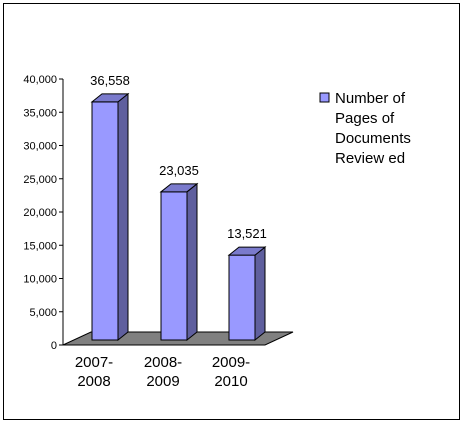 The height and width of the screenshot is (425, 465). Describe the element at coordinates (40, 280) in the screenshot. I see `y-tick-label: 10,000` at that location.